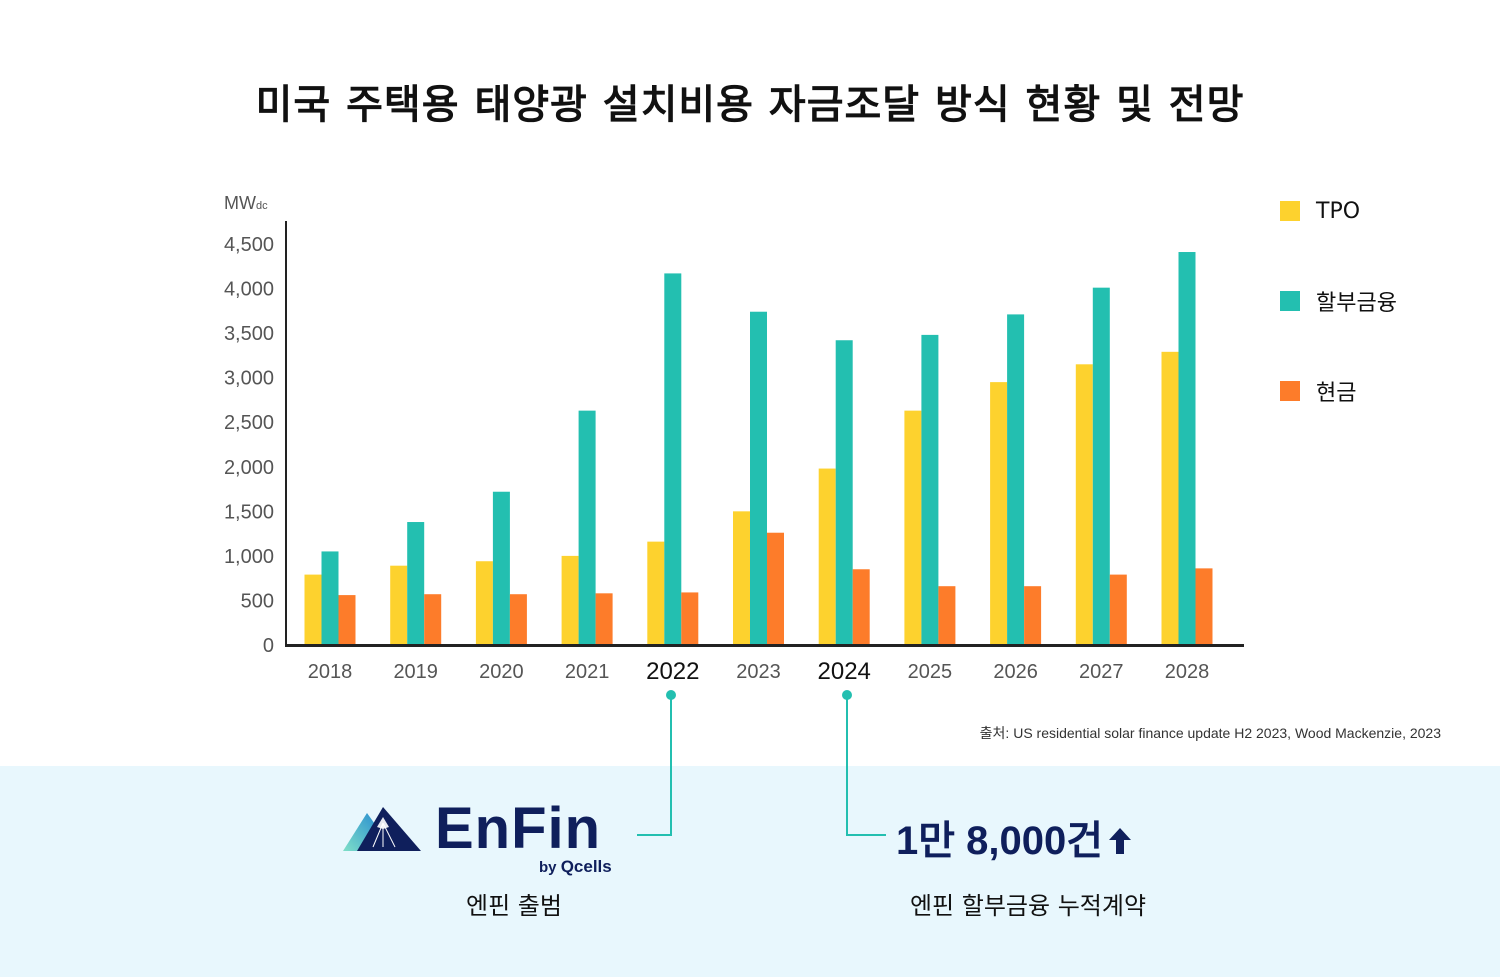 The height and width of the screenshot is (977, 1500). I want to click on x-tick-label: 2019, so click(415, 672).